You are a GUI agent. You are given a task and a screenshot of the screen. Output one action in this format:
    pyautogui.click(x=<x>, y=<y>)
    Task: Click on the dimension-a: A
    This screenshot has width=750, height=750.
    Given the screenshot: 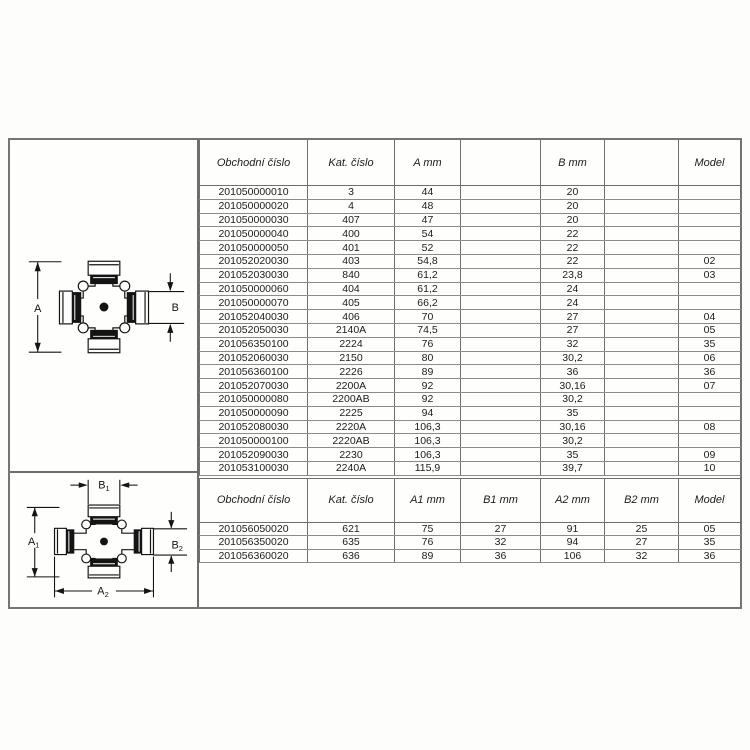 What is the action you would take?
    pyautogui.click(x=45, y=307)
    